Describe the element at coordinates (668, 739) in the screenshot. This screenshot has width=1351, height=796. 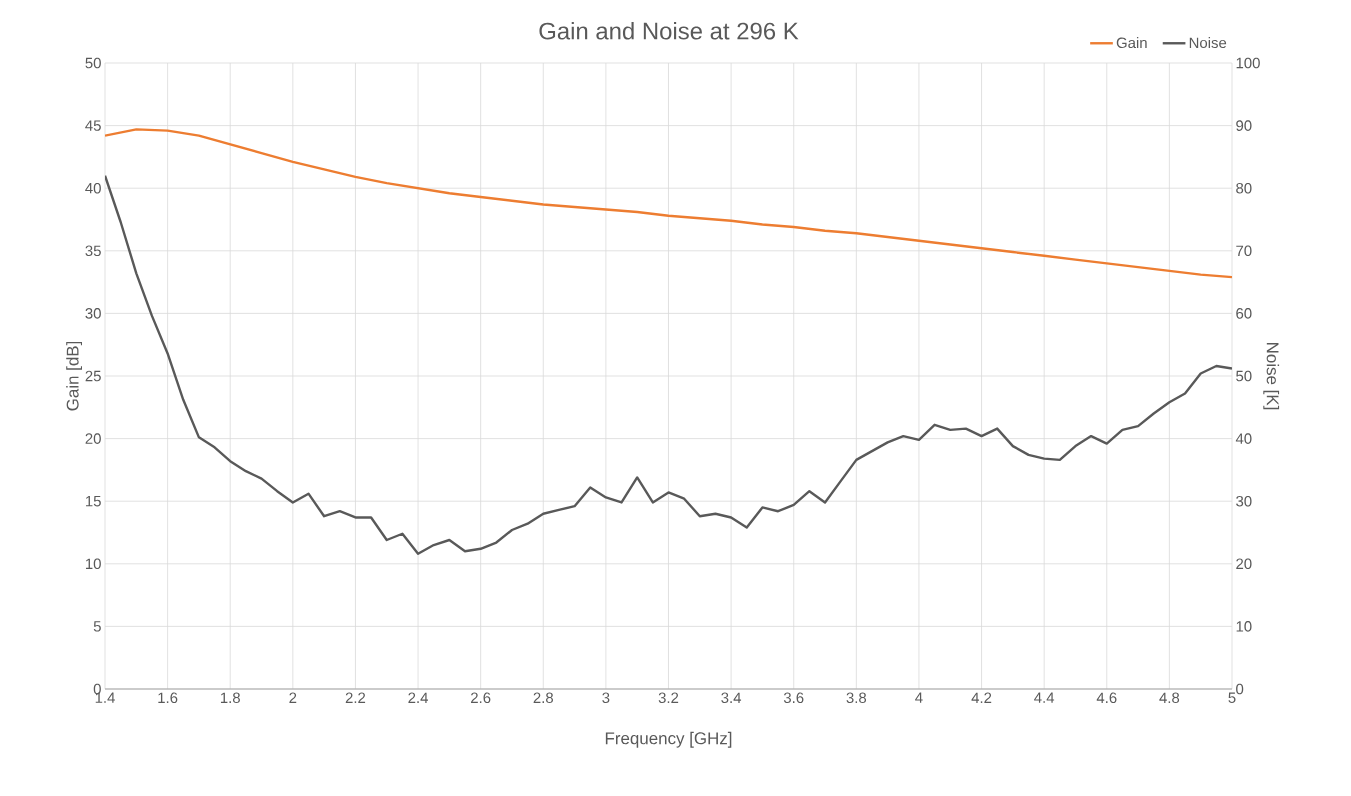
I see `x-axis-title: Frequency [GHz]` at that location.